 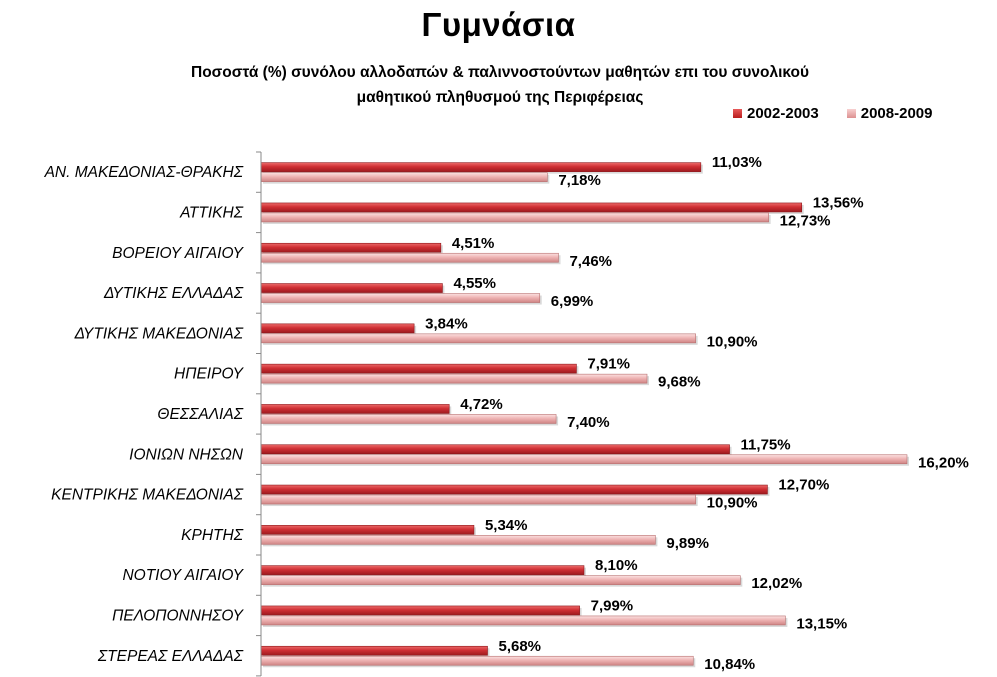 What do you see at coordinates (590, 261) in the screenshot?
I see `data-label-2008-2009: 7,46%` at bounding box center [590, 261].